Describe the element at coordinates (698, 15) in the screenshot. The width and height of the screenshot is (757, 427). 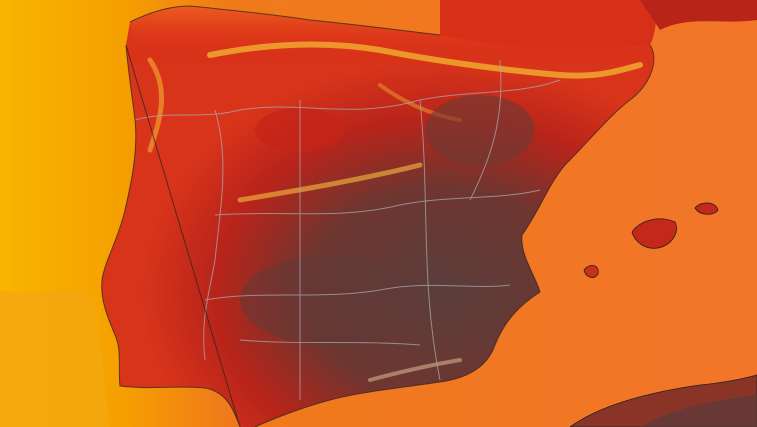
I see `france-coast` at that location.